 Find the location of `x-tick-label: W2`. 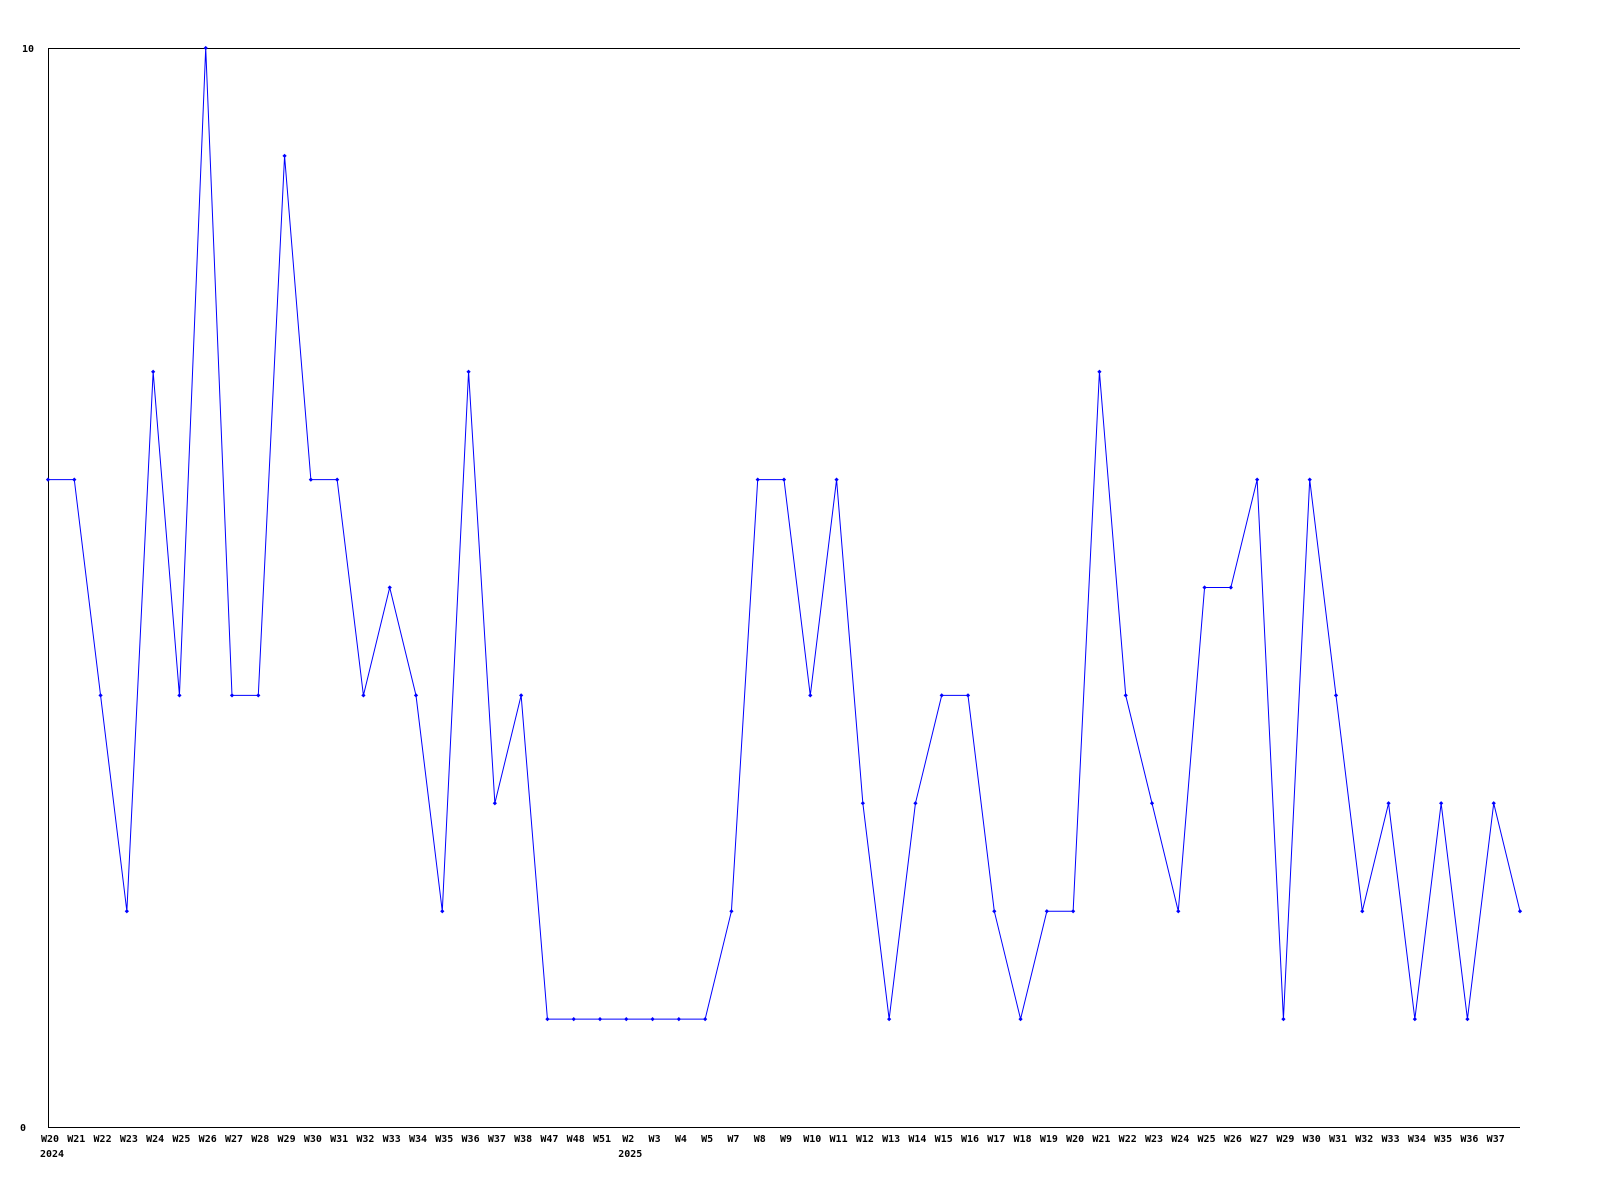

x-tick-label: W2 is located at coordinates (628, 1139).